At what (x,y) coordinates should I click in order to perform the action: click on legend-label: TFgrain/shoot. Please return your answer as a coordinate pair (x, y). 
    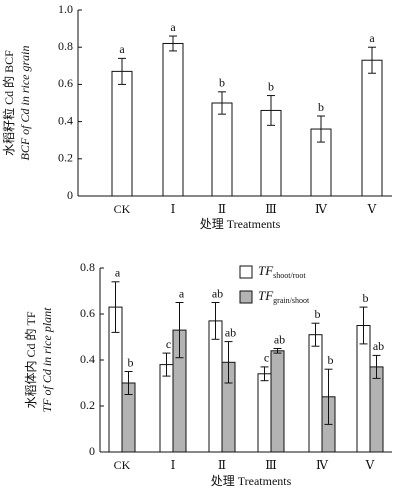
    Looking at the image, I should click on (284, 296).